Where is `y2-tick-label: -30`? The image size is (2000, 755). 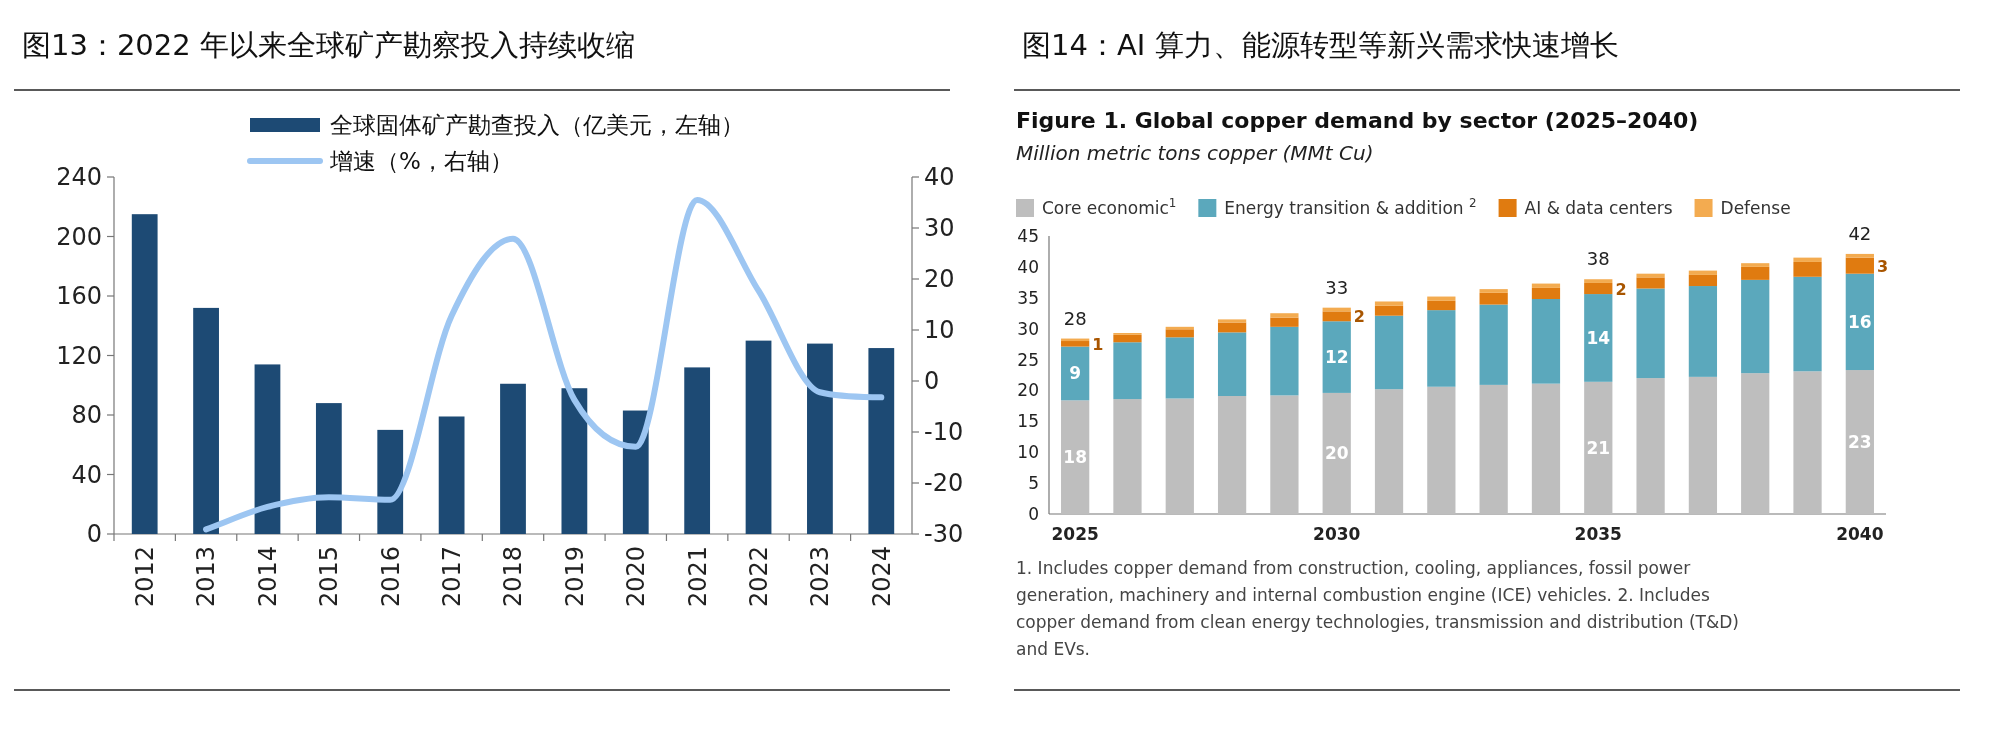
y2-tick-label: -30 is located at coordinates (944, 534).